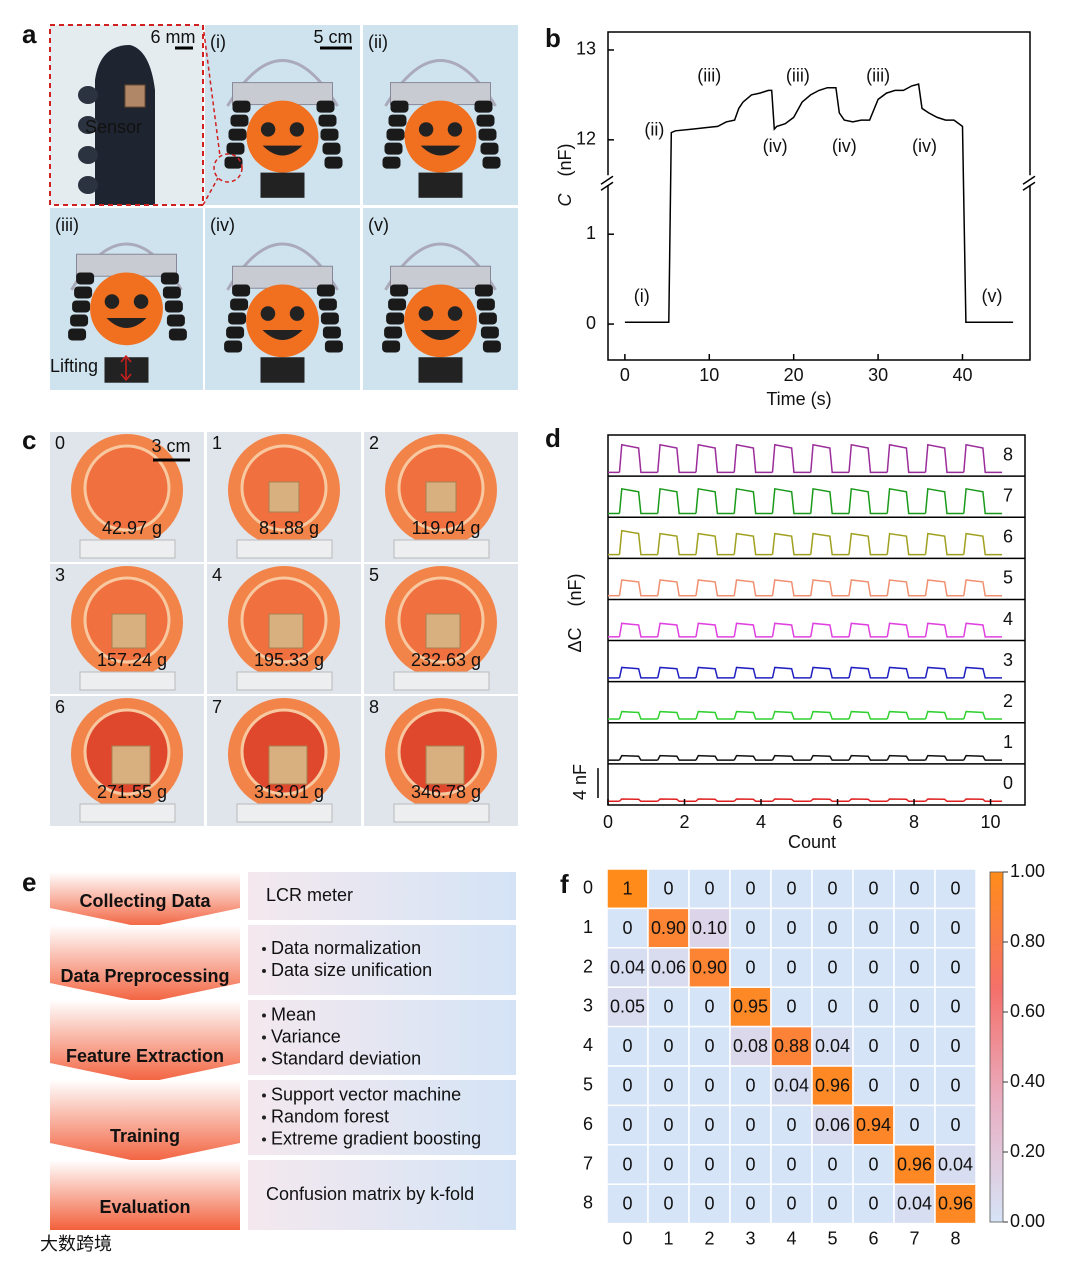  What do you see at coordinates (588, 1045) in the screenshot?
I see `row-label: 4` at bounding box center [588, 1045].